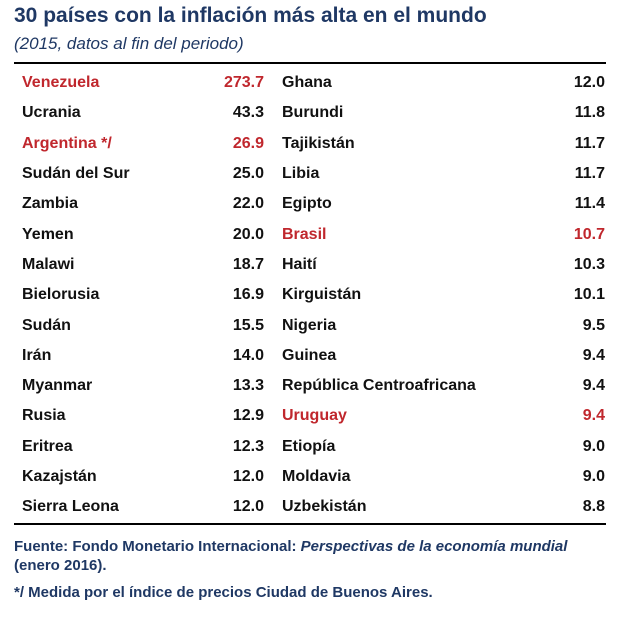 The image size is (619, 617). Describe the element at coordinates (310, 524) in the screenshot. I see `bottom-divider` at that location.